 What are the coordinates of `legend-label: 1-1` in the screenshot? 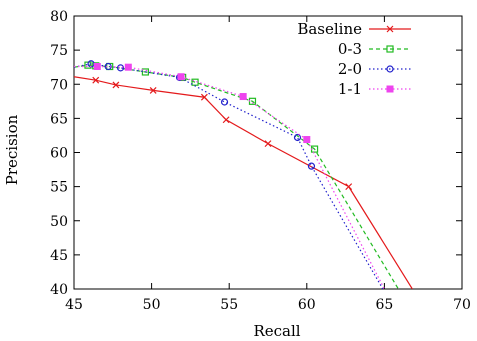 It's located at (350, 89).